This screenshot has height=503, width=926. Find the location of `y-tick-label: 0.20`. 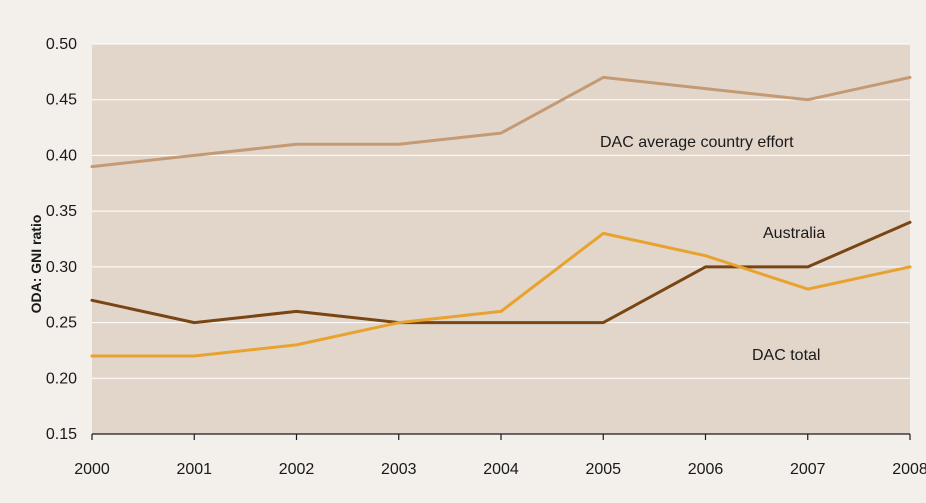

y-tick-label: 0.20 is located at coordinates (61, 378).